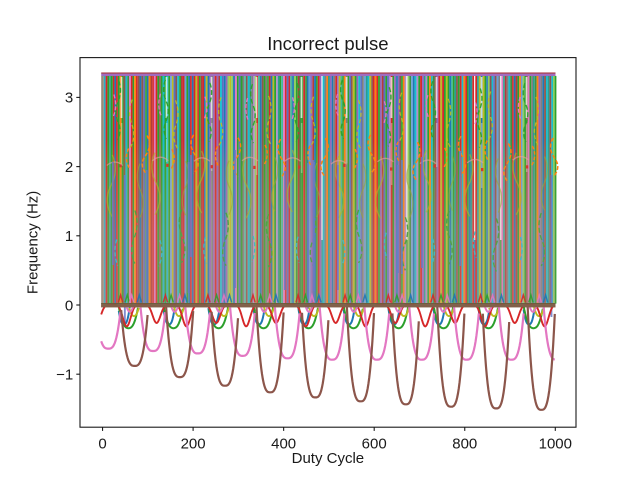 The image size is (640, 485). What do you see at coordinates (193, 444) in the screenshot?
I see `svg-text: 200` at bounding box center [193, 444].